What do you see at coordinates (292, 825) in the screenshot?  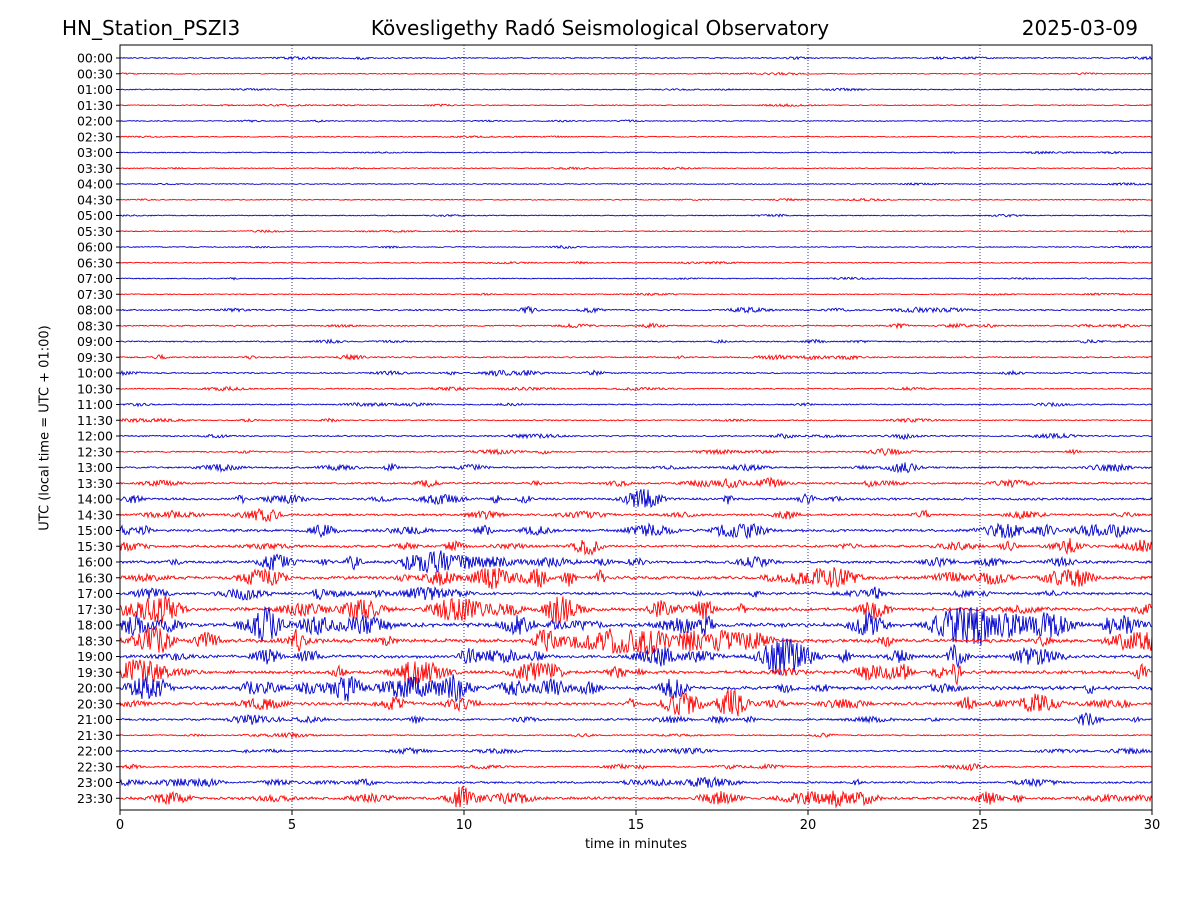 I see `x-tick-label: 5` at bounding box center [292, 825].